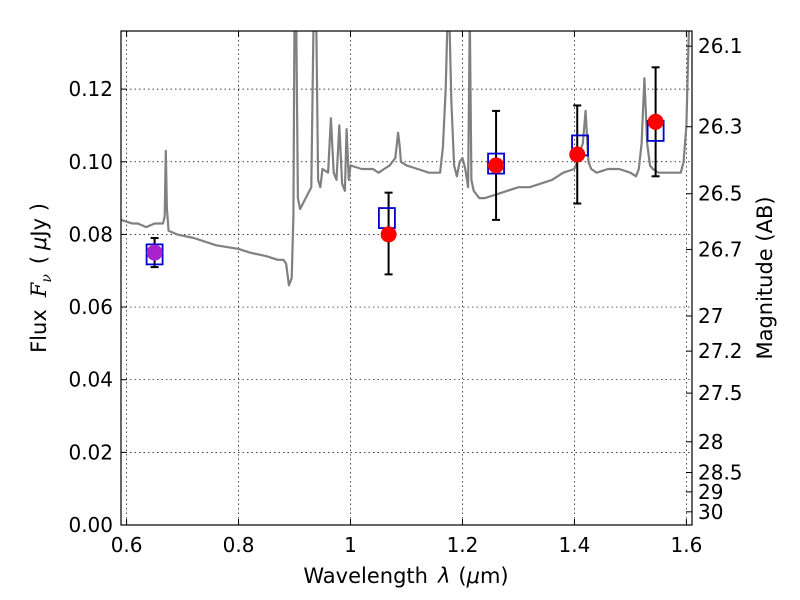 Image resolution: width=800 pixels, height=600 pixels. Describe the element at coordinates (710, 442) in the screenshot. I see `y2-tick-label: 28` at that location.